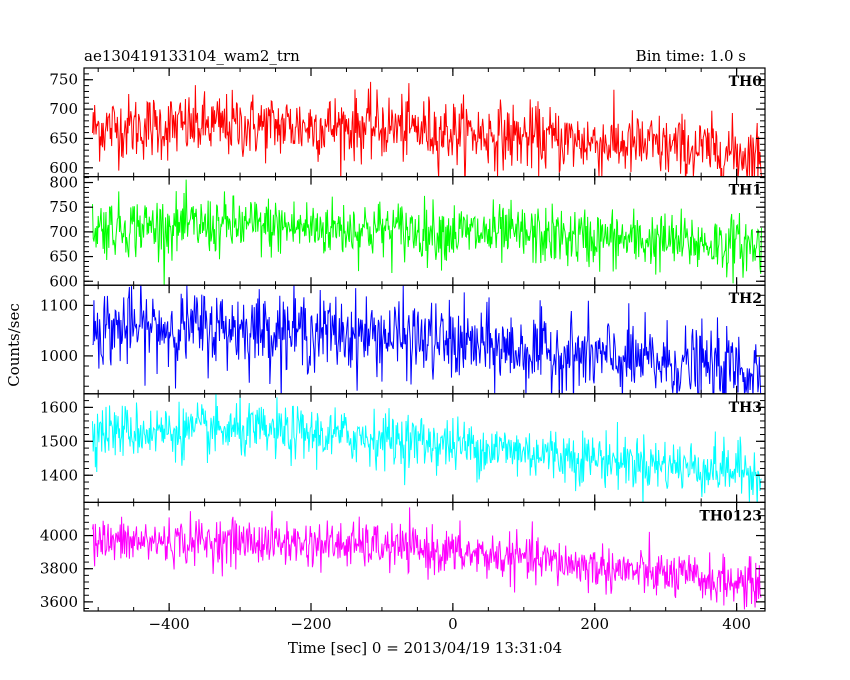 The image size is (850, 680). I want to click on series-line-th3, so click(427, 448).